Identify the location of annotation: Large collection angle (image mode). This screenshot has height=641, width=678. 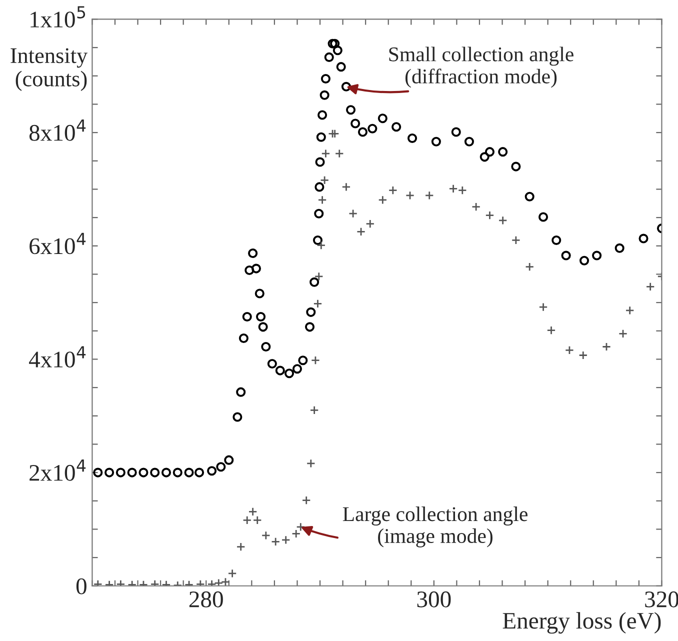
(435, 527).